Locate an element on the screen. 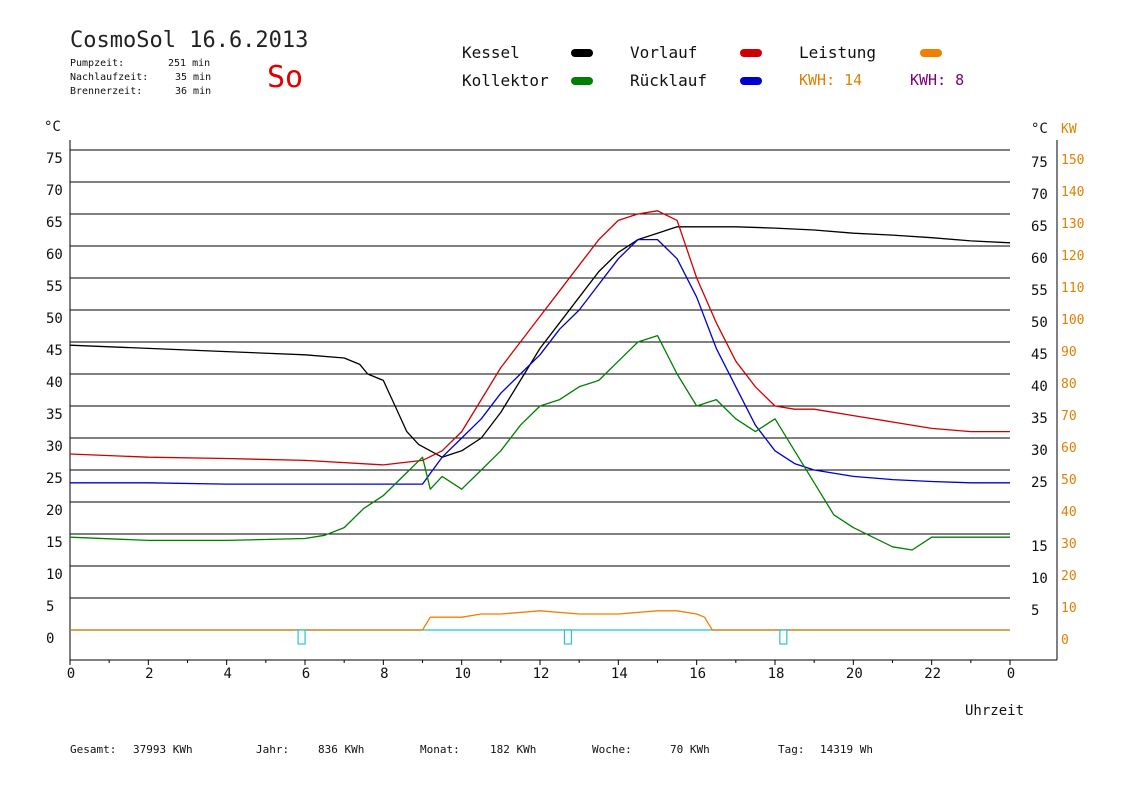  stat-nachlaufzeit-value: 35 min is located at coordinates (193, 77).